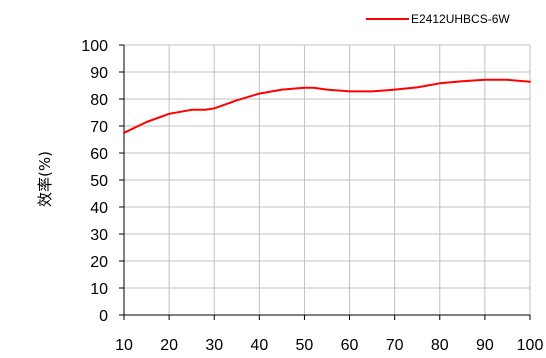 The width and height of the screenshot is (546, 358). I want to click on y-tick-label-100: 100, so click(94, 46).